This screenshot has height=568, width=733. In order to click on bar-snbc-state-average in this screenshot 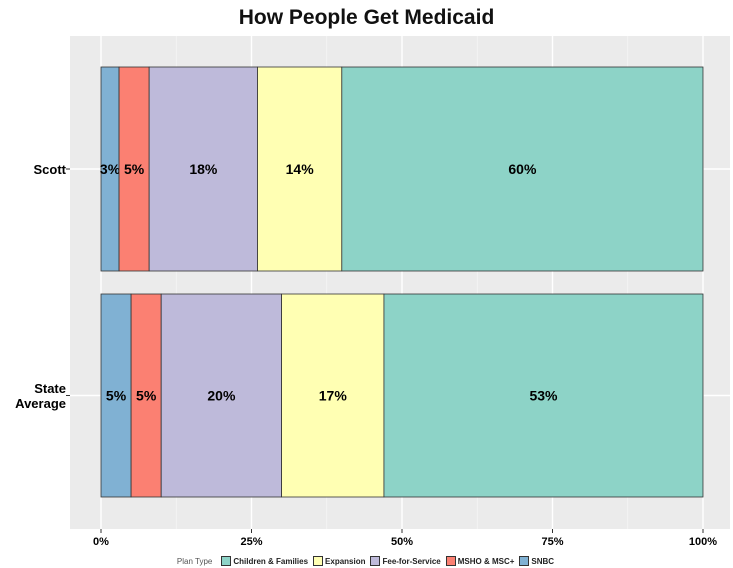, I will do `click(116, 395)`.